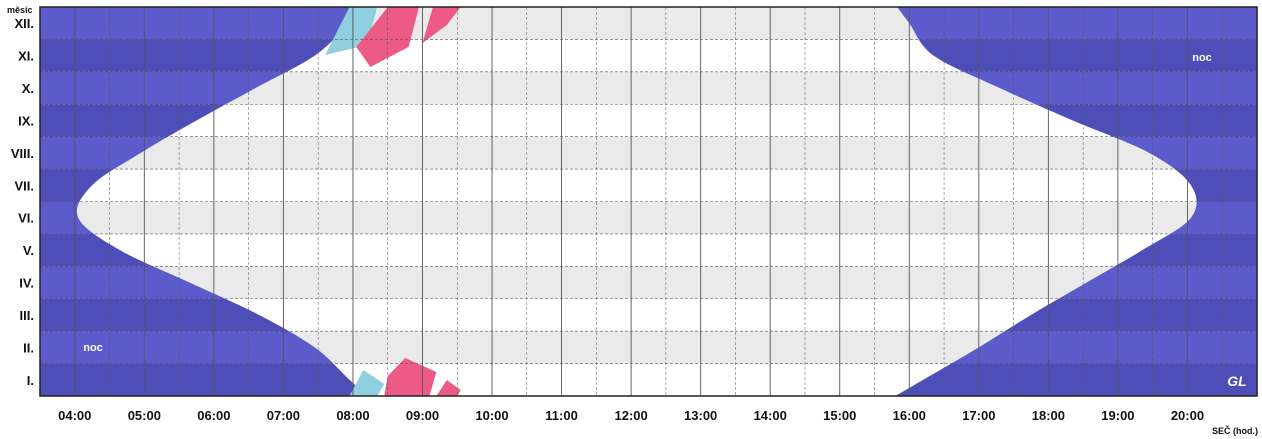 This screenshot has width=1262, height=439. What do you see at coordinates (93, 348) in the screenshot?
I see `night-label-bottom: noc` at bounding box center [93, 348].